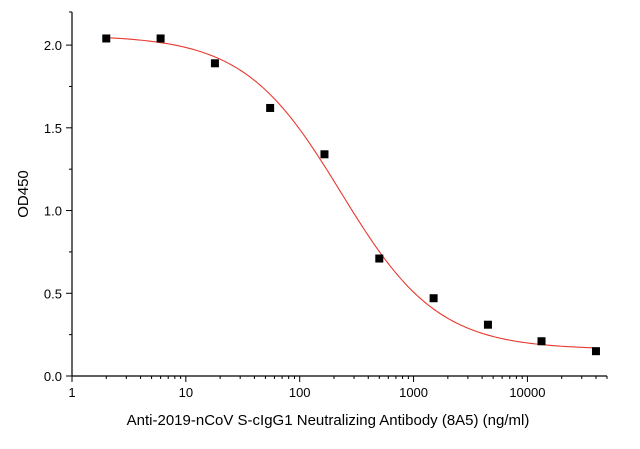 The height and width of the screenshot is (449, 640). Describe the element at coordinates (58, 197) in the screenshot. I see `y-ticks: 0.0 0.5 1.0 1.5 2.0` at that location.